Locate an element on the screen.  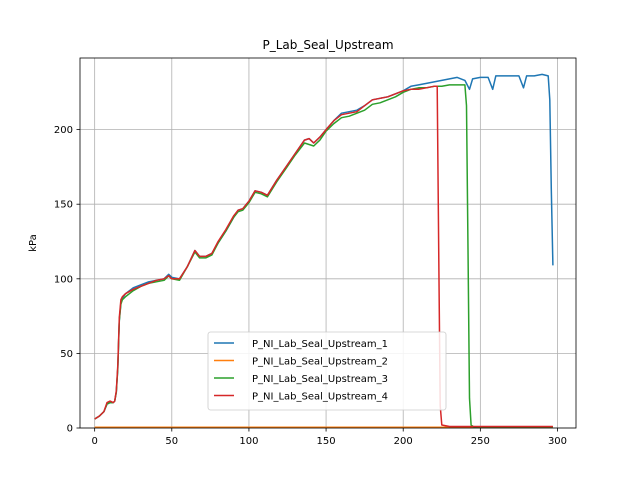
x-tick-label: 50 is located at coordinates (171, 441).